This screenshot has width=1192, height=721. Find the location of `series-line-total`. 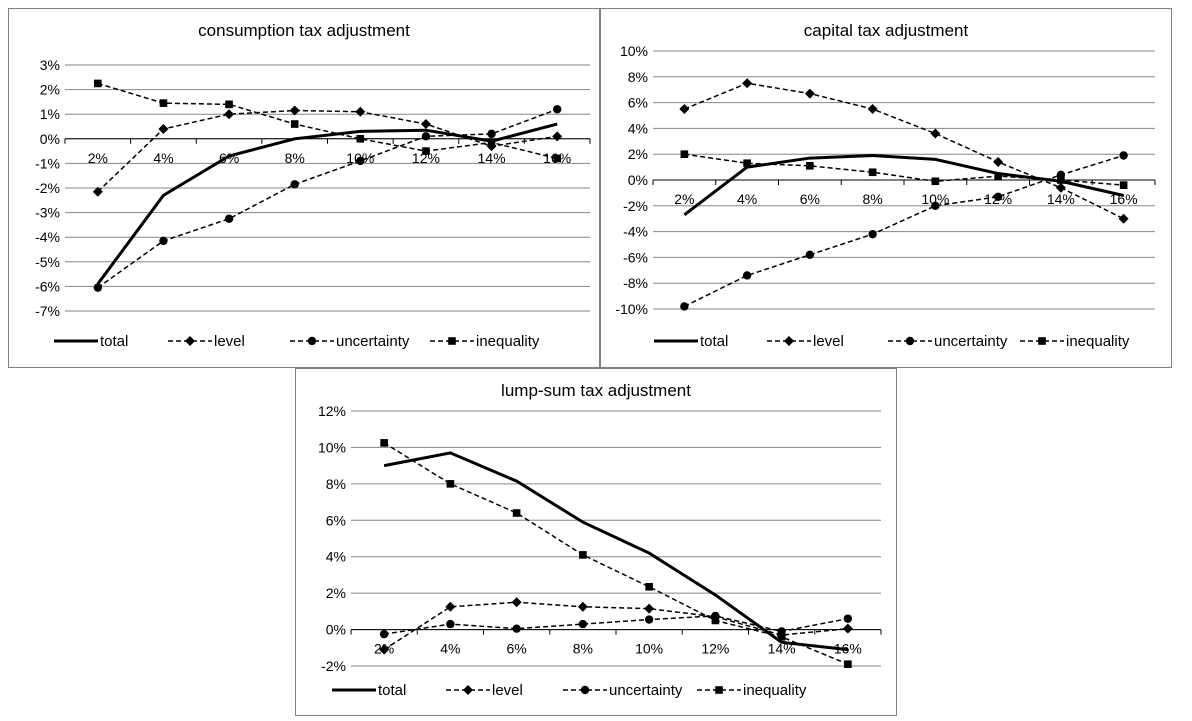

series-line-total is located at coordinates (327, 203).